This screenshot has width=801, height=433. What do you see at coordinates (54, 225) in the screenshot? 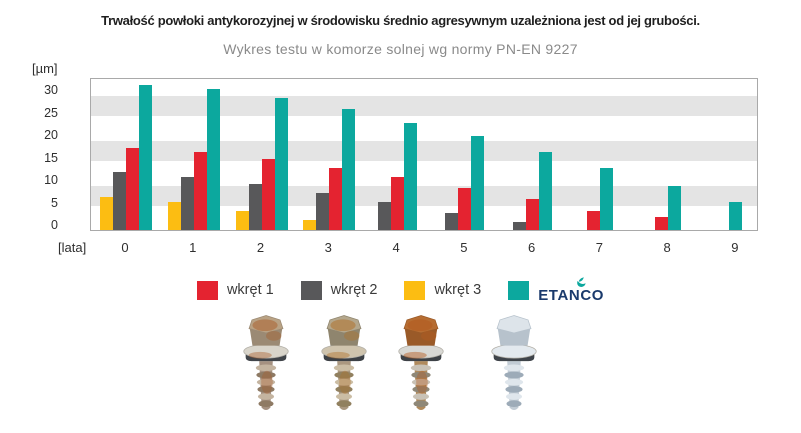
I see `y-tick-label: 0` at bounding box center [54, 225].